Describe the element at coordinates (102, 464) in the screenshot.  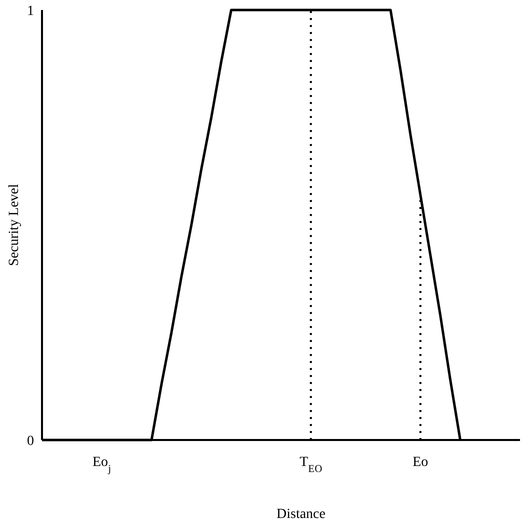
I see `x-tick-label: Eo$_{j}$` at that location.